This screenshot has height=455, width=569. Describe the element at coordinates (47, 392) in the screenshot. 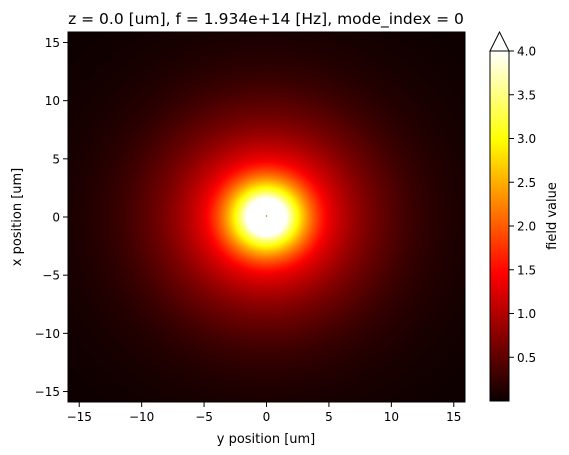

I see `y-tick-label: −15` at that location.